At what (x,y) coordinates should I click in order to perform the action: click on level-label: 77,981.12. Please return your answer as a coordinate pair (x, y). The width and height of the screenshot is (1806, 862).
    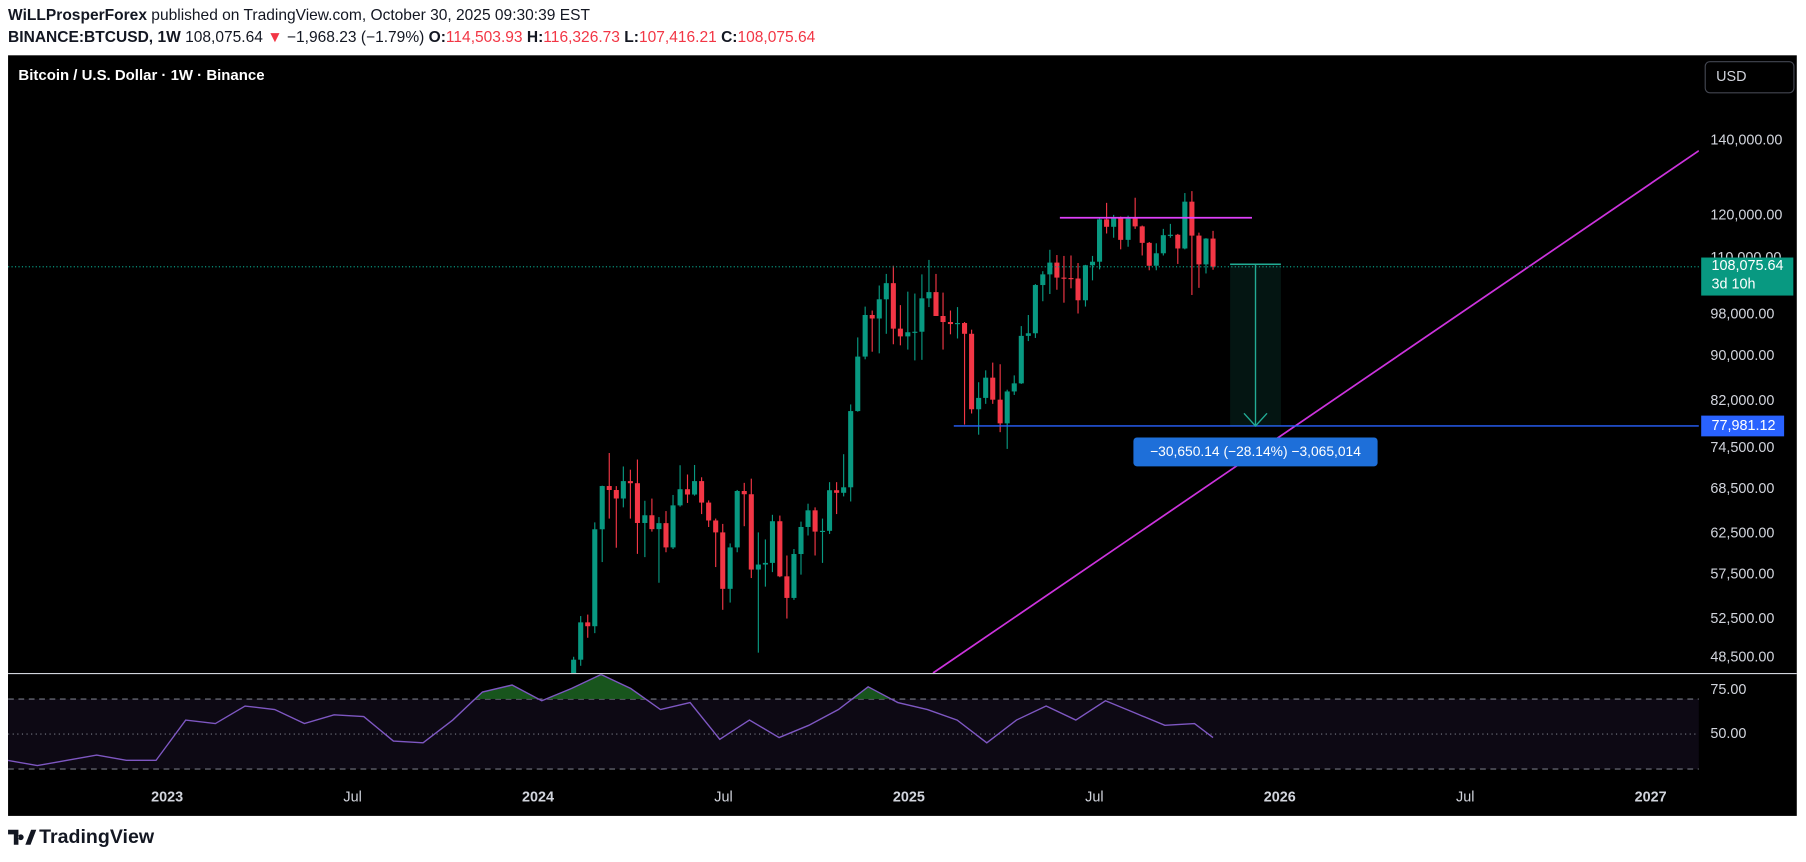
    Looking at the image, I should click on (1744, 426).